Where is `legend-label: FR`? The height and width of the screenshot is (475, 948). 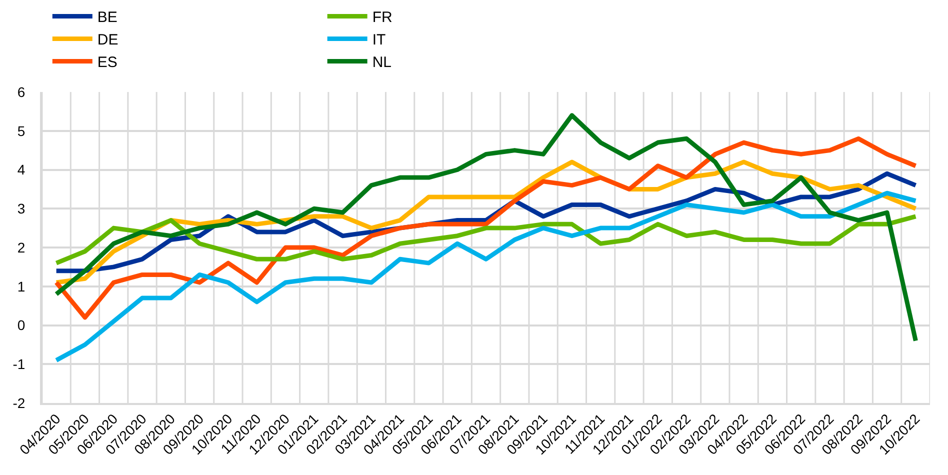
legend-label: FR is located at coordinates (382, 17).